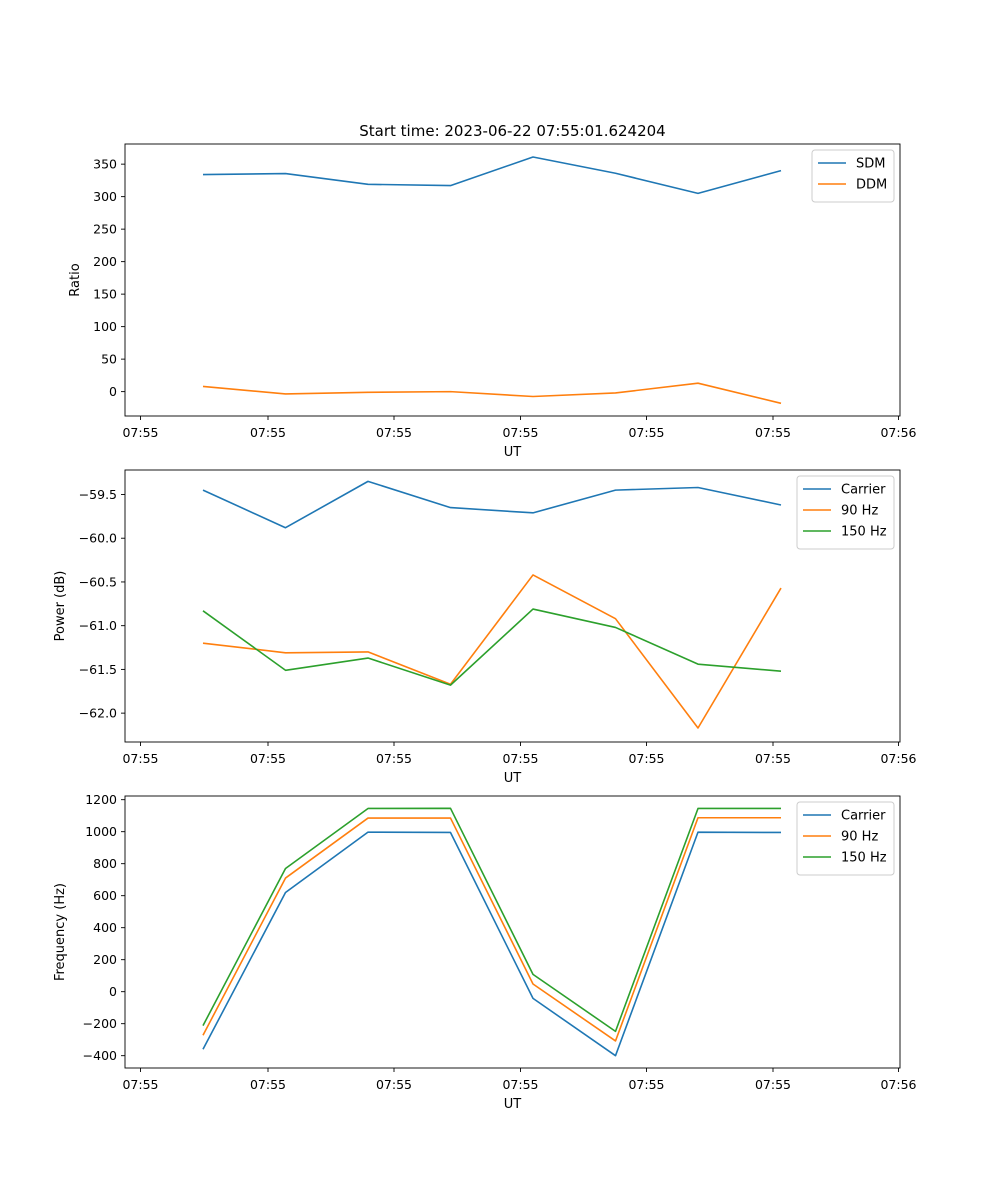 This screenshot has height=1204, width=1000. Describe the element at coordinates (98, 713) in the screenshot. I see `y-tick-label: −62.0` at that location.